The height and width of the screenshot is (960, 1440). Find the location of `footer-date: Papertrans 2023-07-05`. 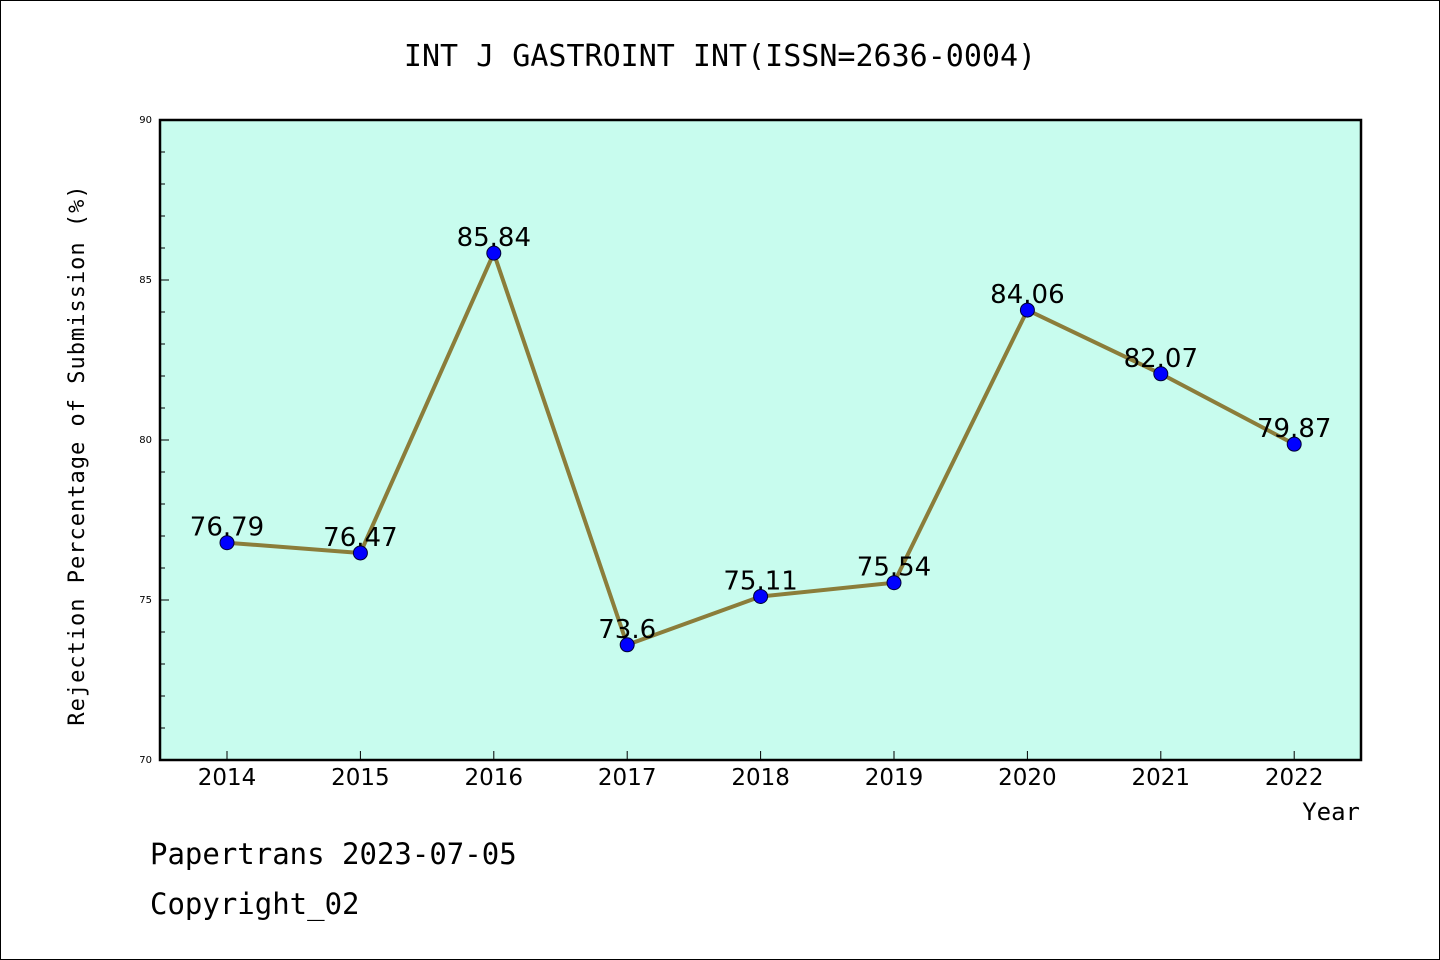

footer-date: Papertrans 2023-07-05 is located at coordinates (333, 854).